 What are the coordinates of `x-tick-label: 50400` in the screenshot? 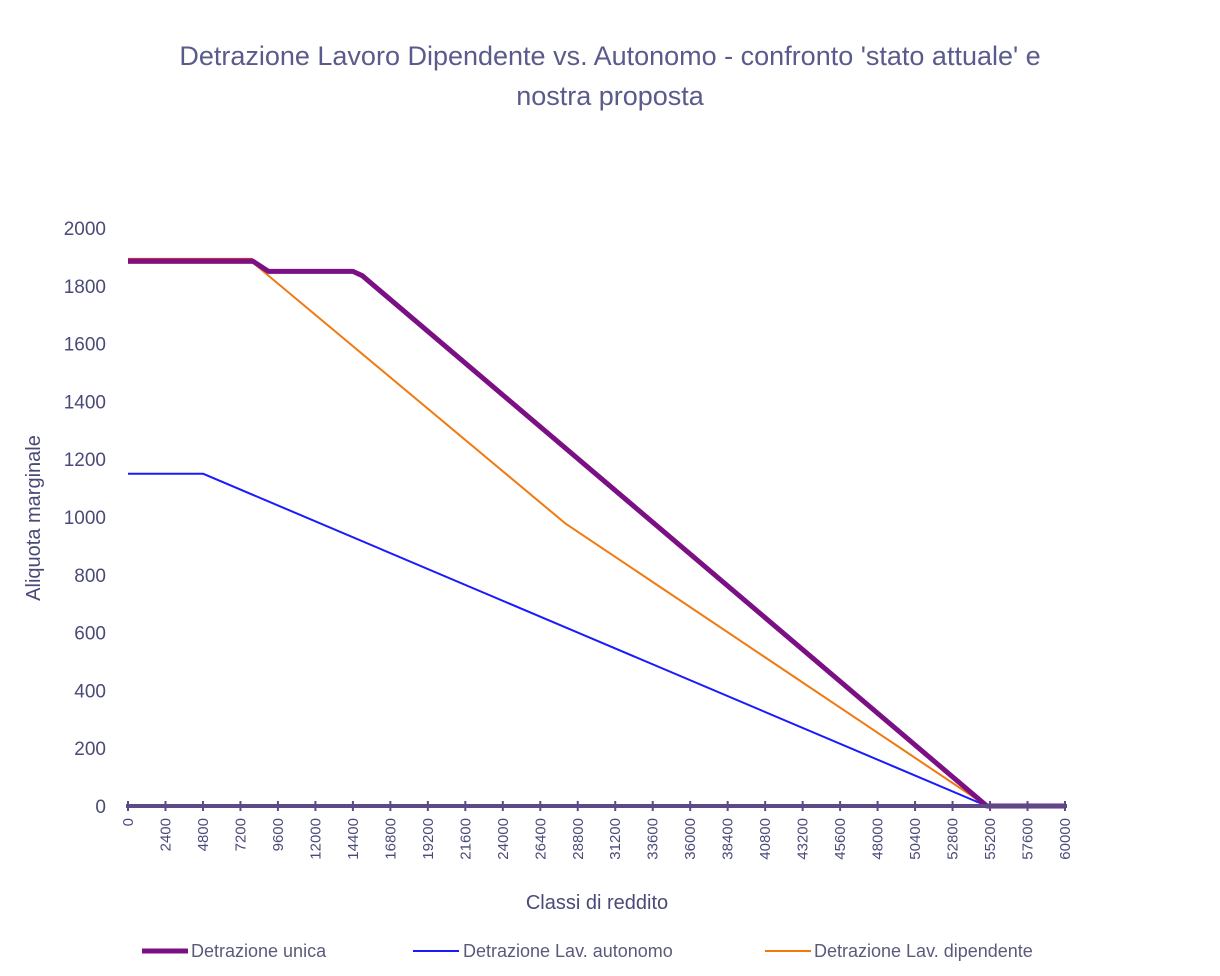 It's located at (915, 839).